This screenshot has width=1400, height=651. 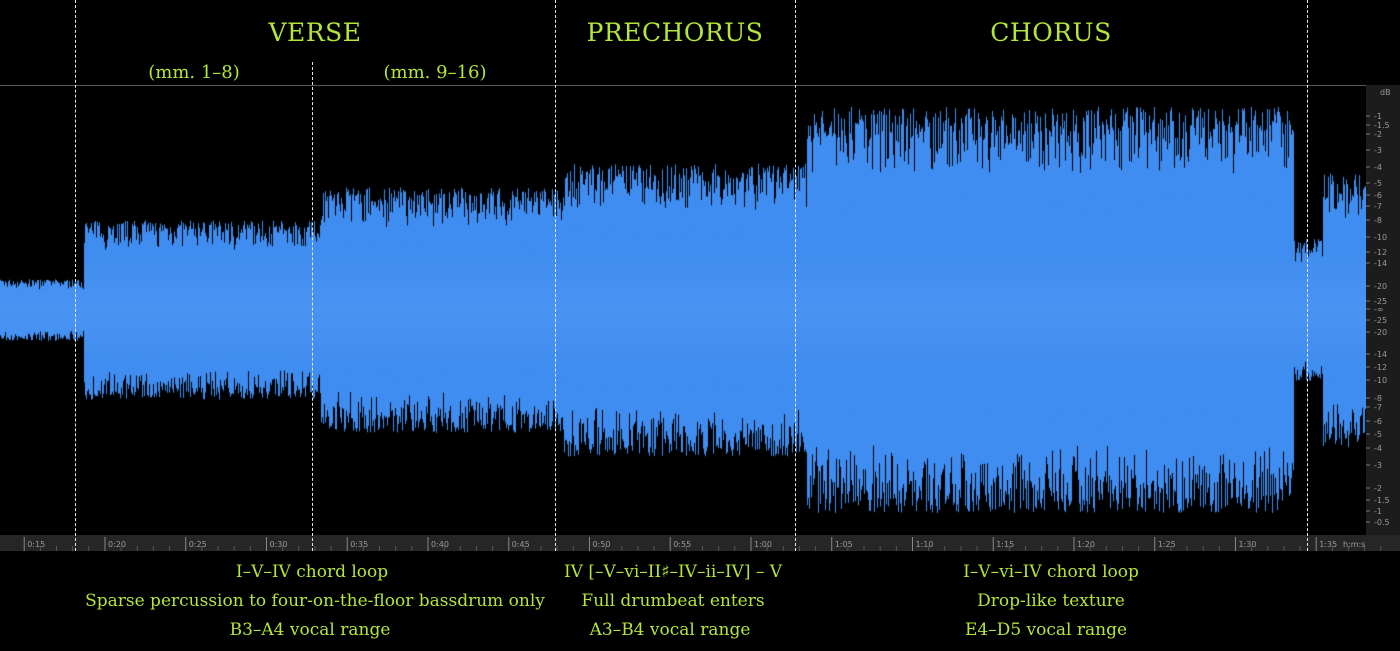 What do you see at coordinates (682, 544) in the screenshot?
I see `time-tick-label: 0:55` at bounding box center [682, 544].